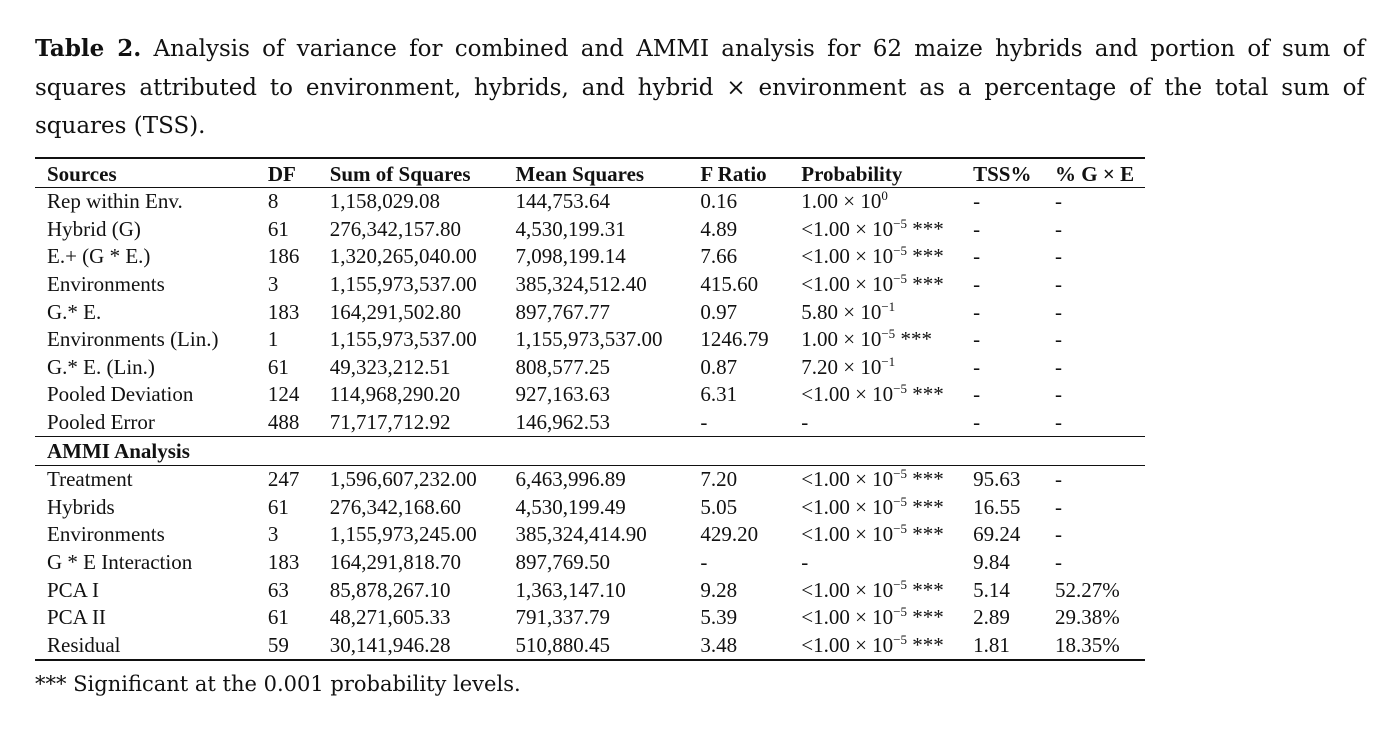  Describe the element at coordinates (1095, 174) in the screenshot. I see `header-gxe-percent: % G × E` at that location.